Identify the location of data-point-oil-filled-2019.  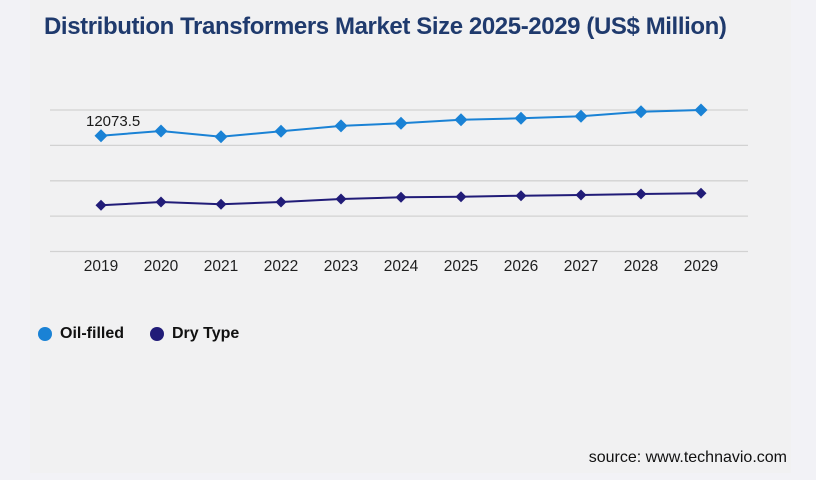
(101, 136).